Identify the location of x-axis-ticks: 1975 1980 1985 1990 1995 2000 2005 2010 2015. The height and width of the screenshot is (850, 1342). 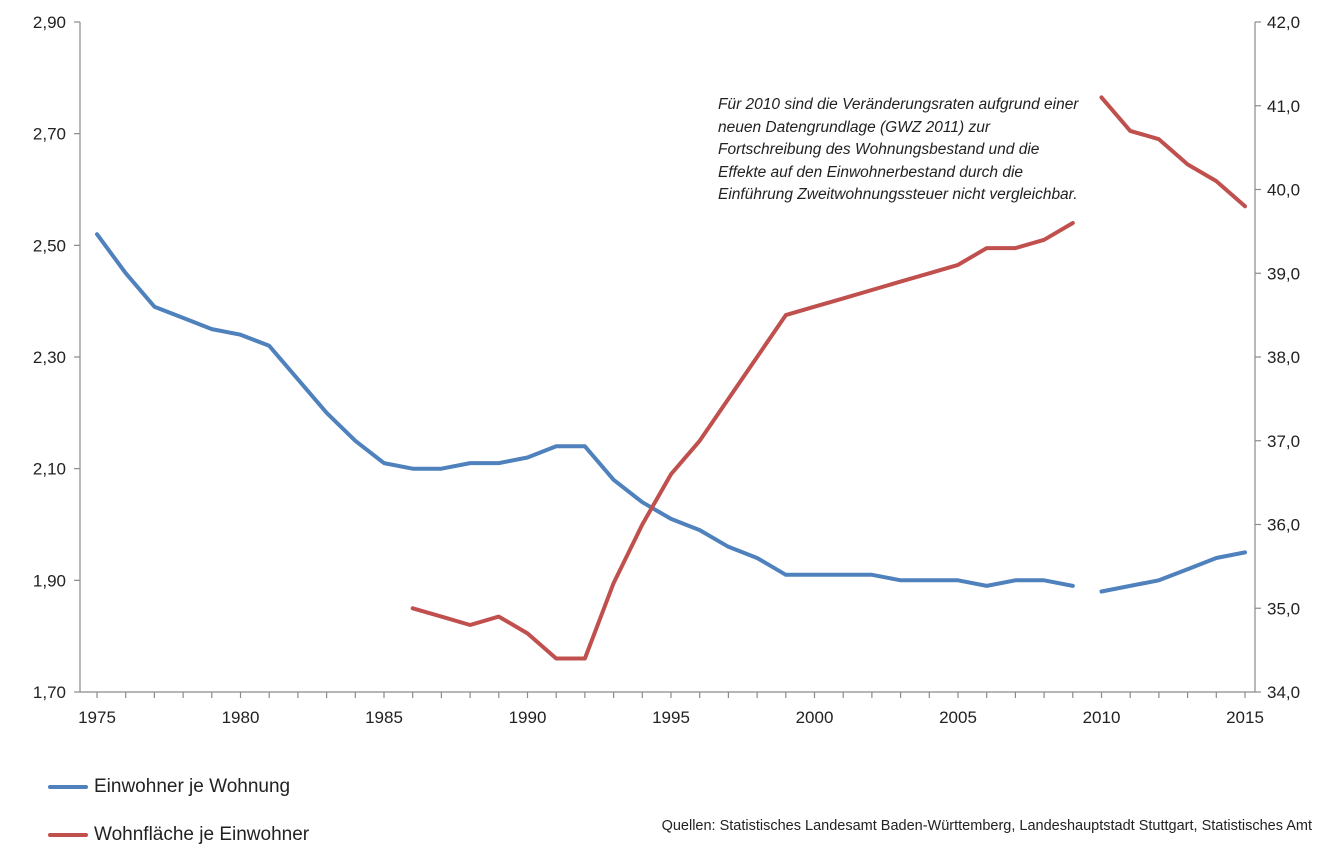
(671, 709).